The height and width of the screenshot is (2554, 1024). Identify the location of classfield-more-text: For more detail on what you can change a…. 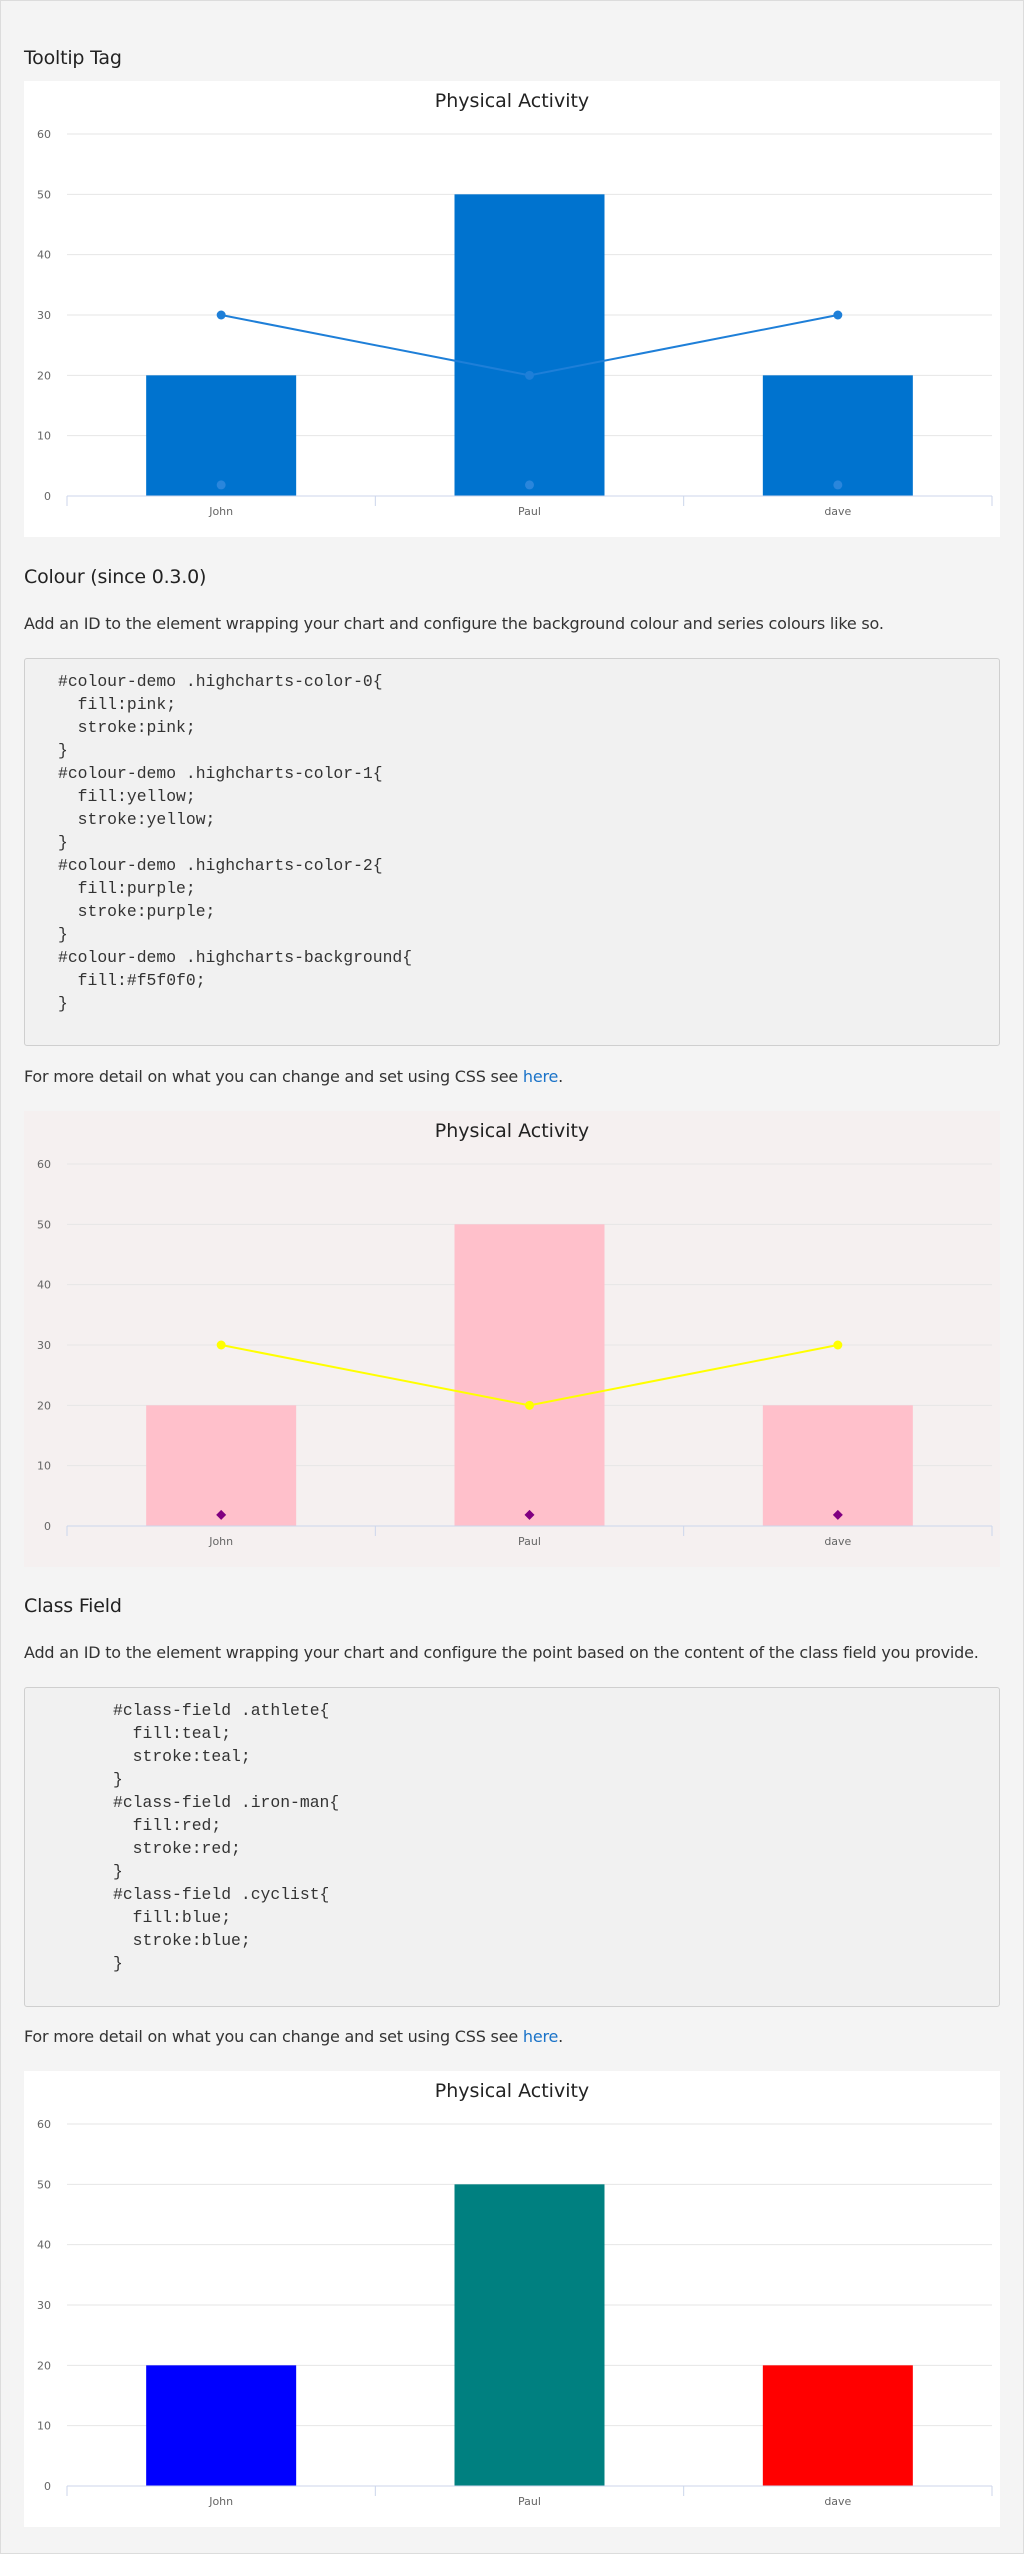
(273, 2036).